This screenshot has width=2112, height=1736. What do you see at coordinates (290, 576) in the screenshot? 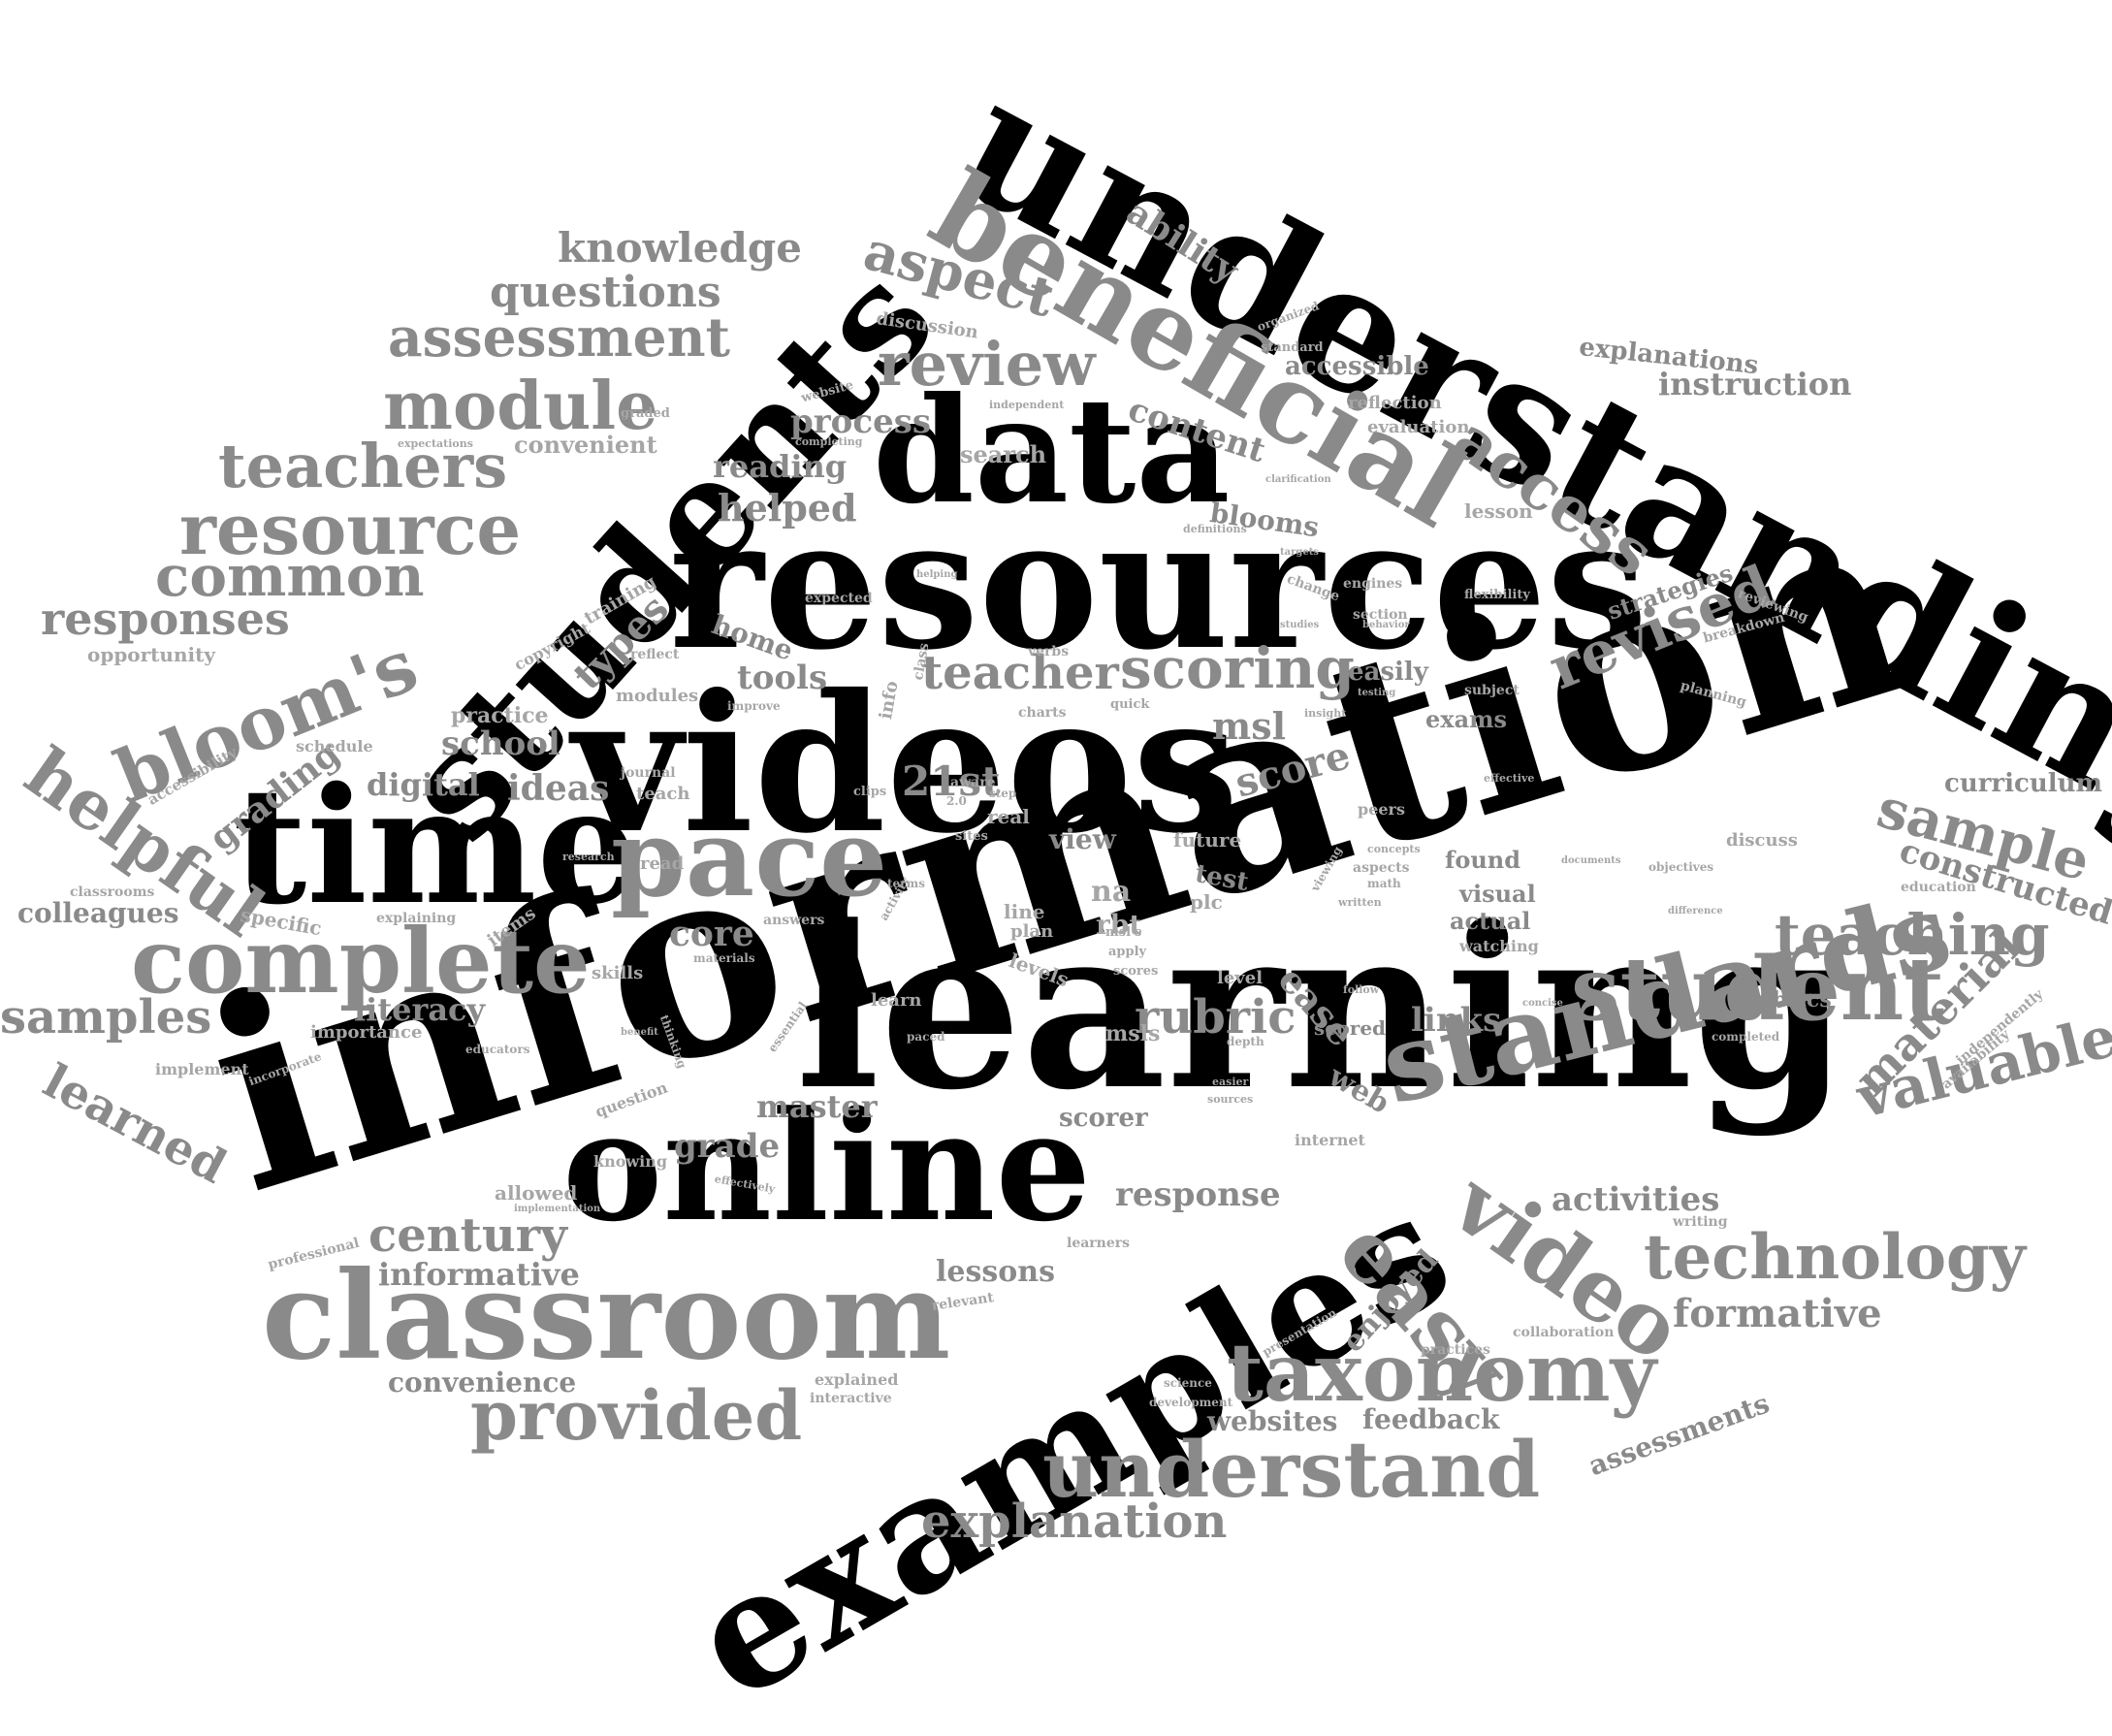
I see `word-common: common` at bounding box center [290, 576].